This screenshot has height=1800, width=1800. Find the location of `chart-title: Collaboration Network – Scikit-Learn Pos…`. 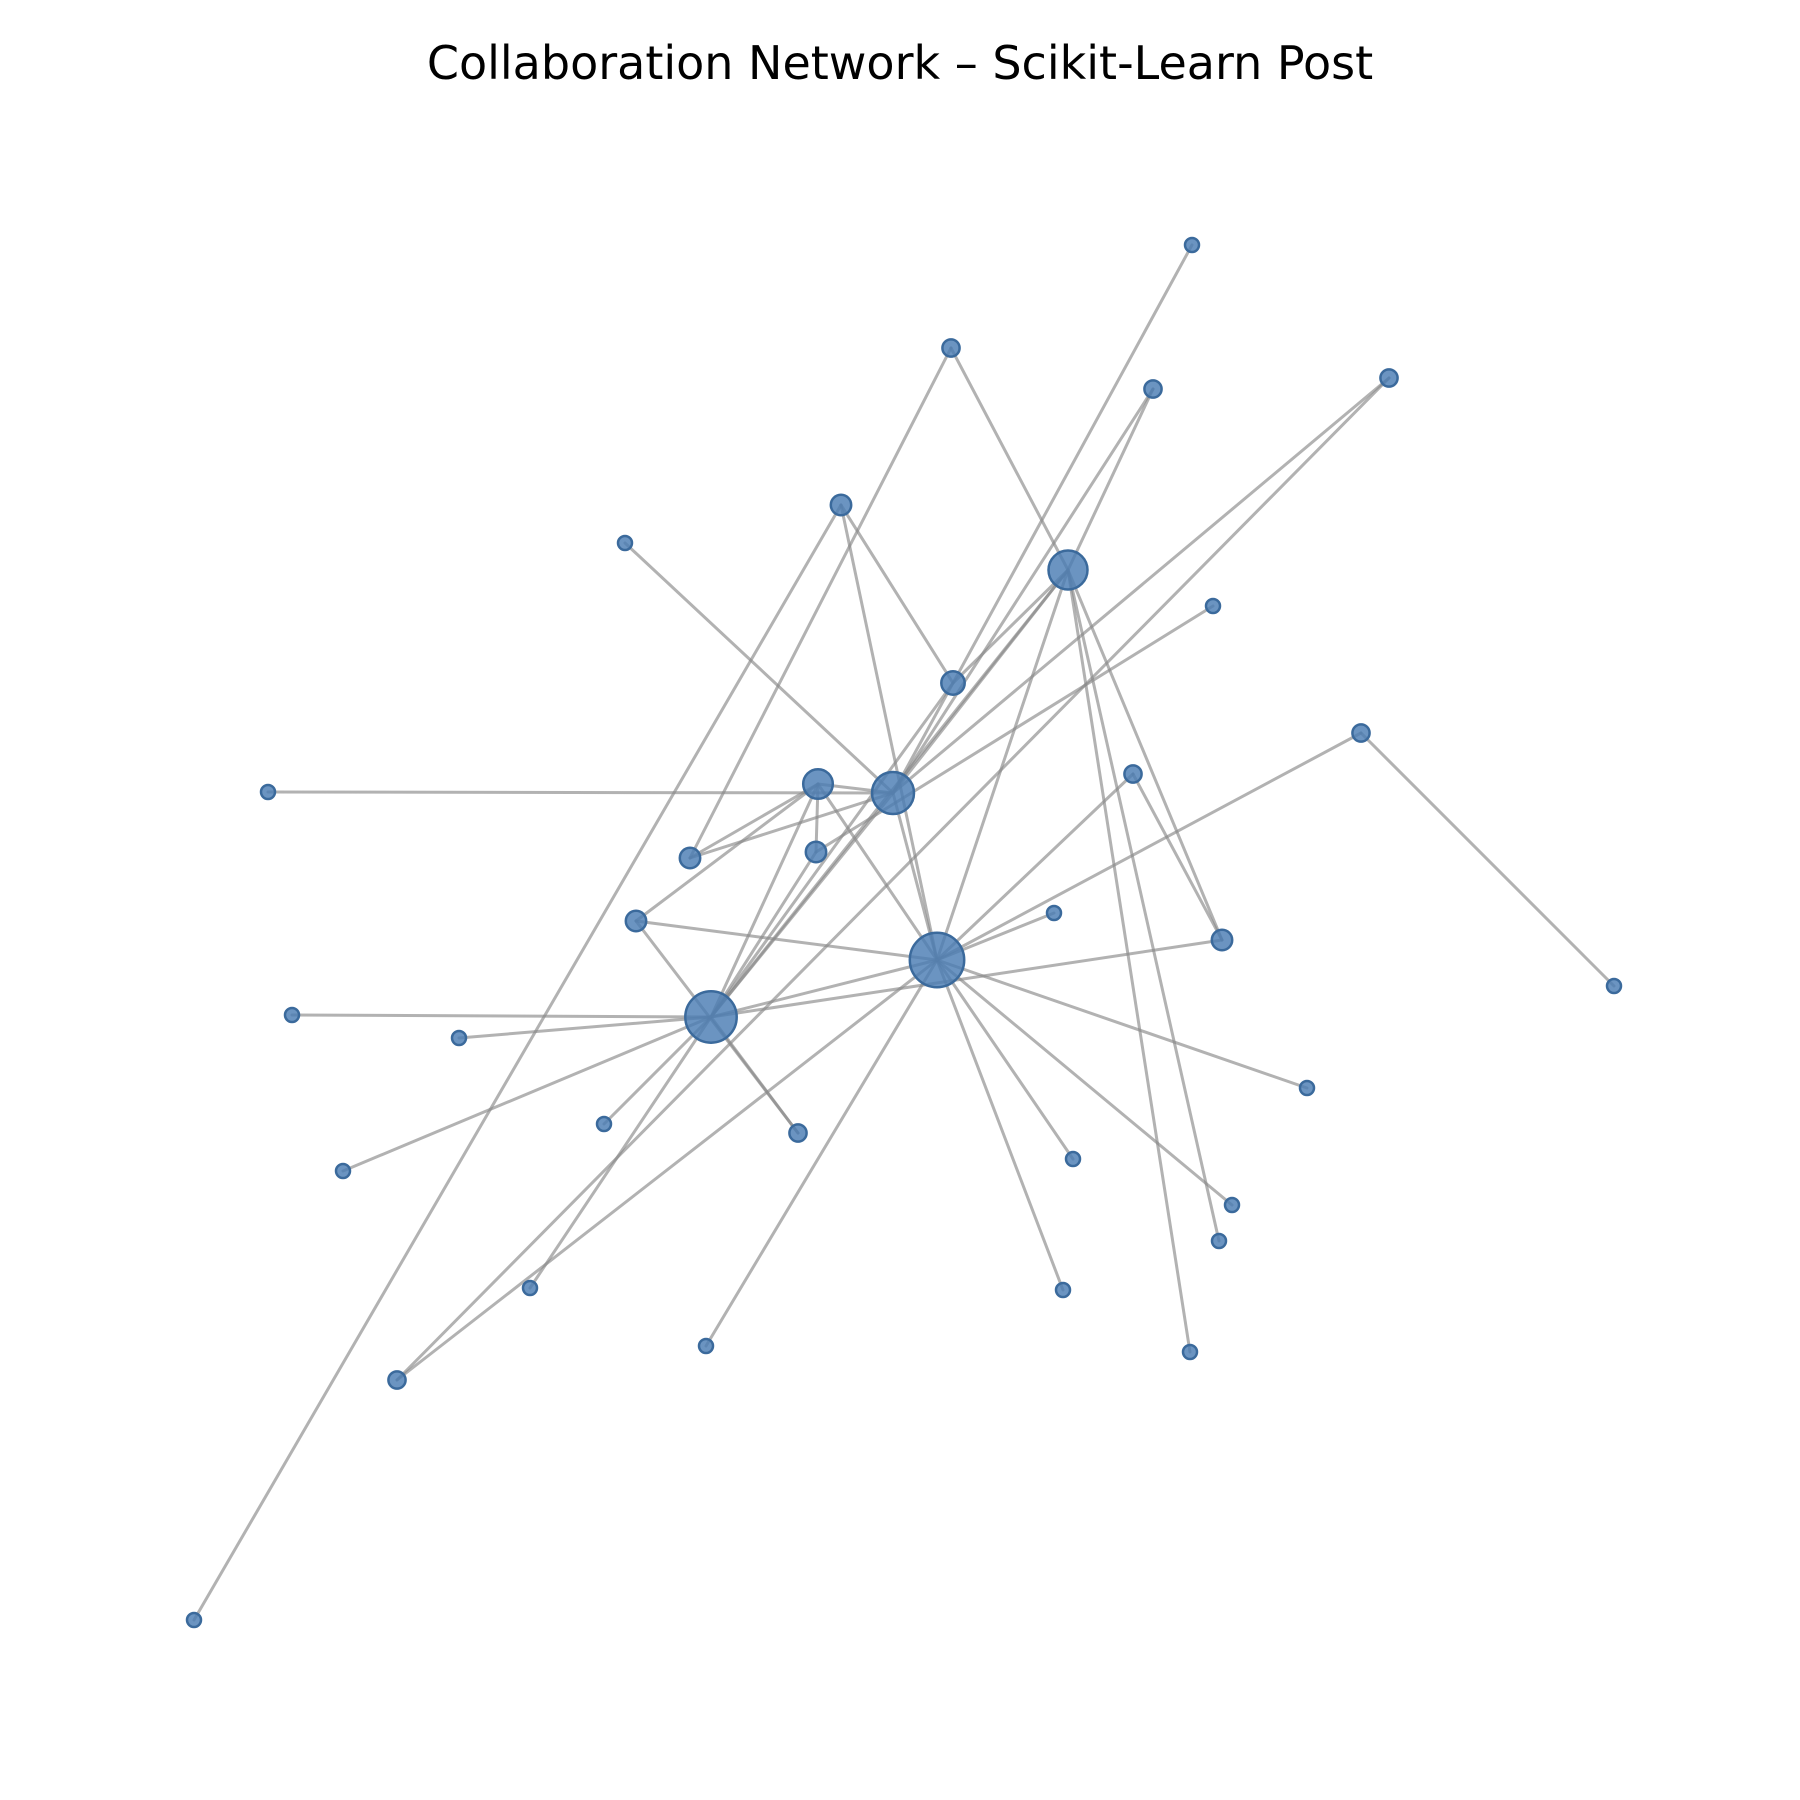

chart-title: Collaboration Network – Scikit-Learn Pos… is located at coordinates (900, 63).